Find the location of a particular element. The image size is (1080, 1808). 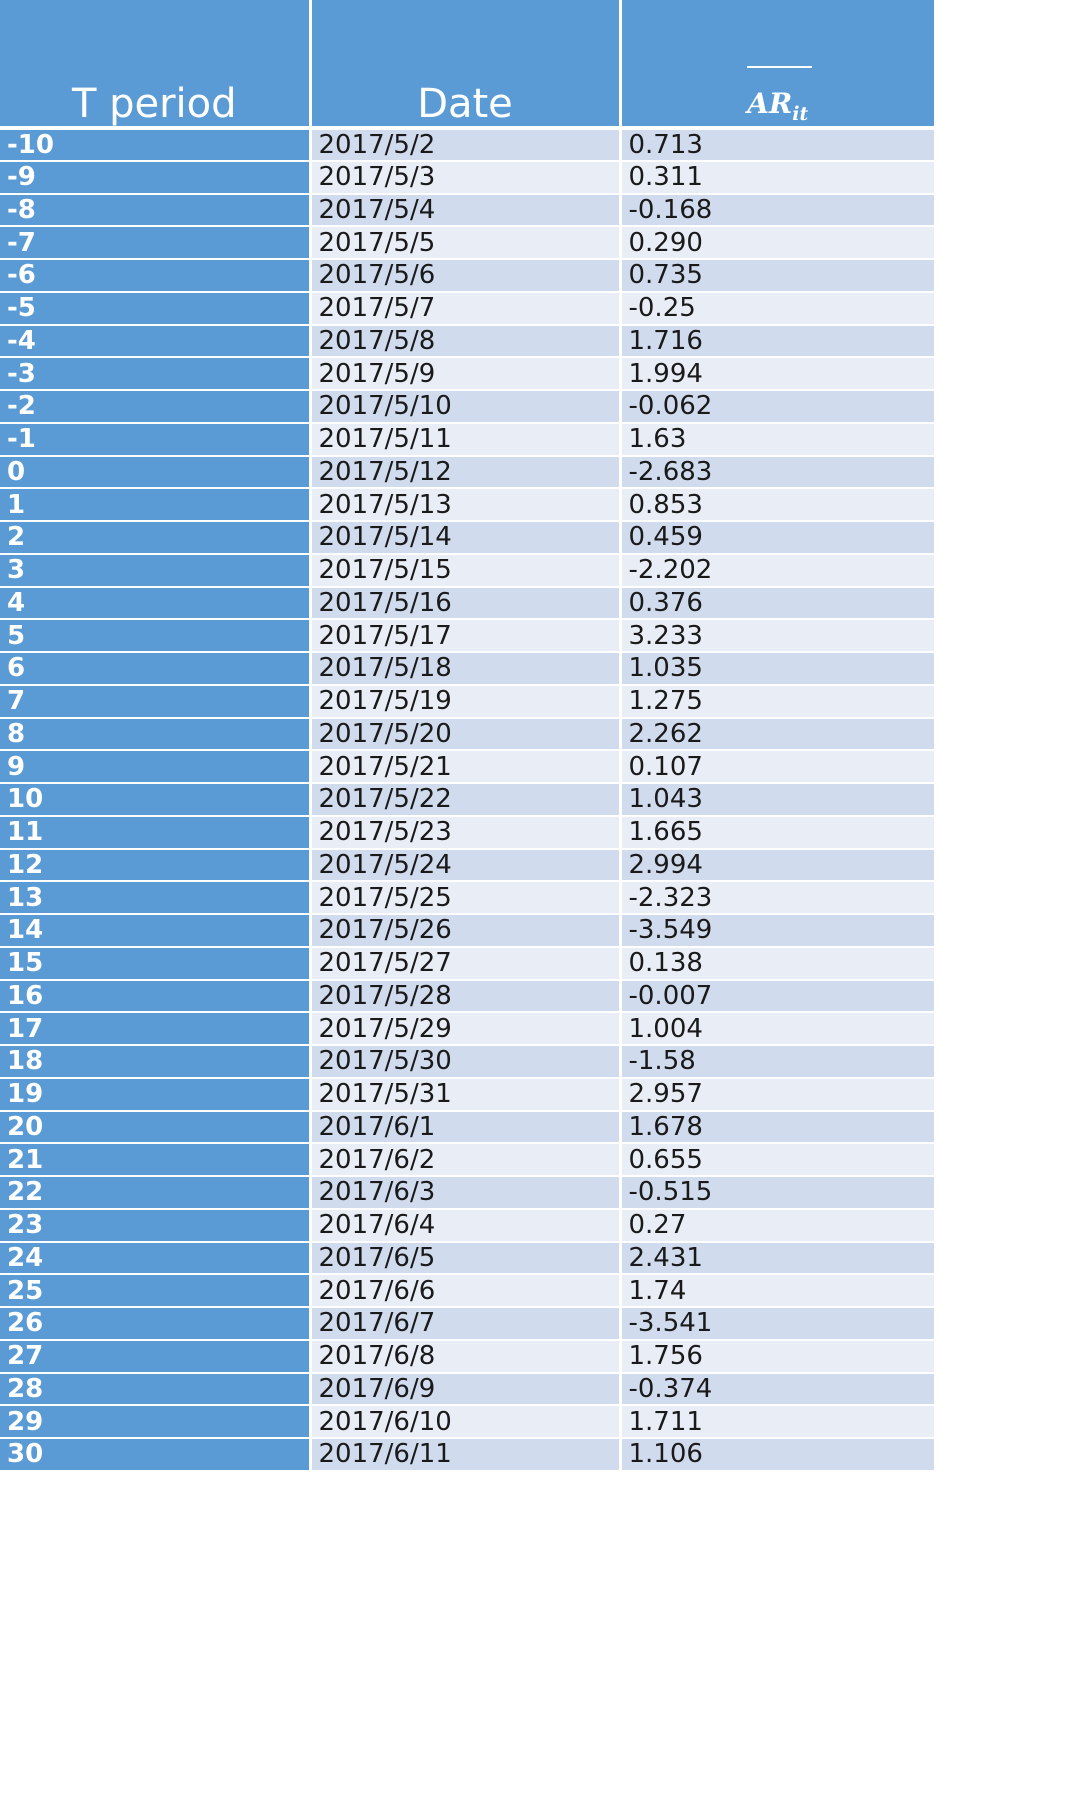

ar-value-cell: 0.138 is located at coordinates (777, 963).